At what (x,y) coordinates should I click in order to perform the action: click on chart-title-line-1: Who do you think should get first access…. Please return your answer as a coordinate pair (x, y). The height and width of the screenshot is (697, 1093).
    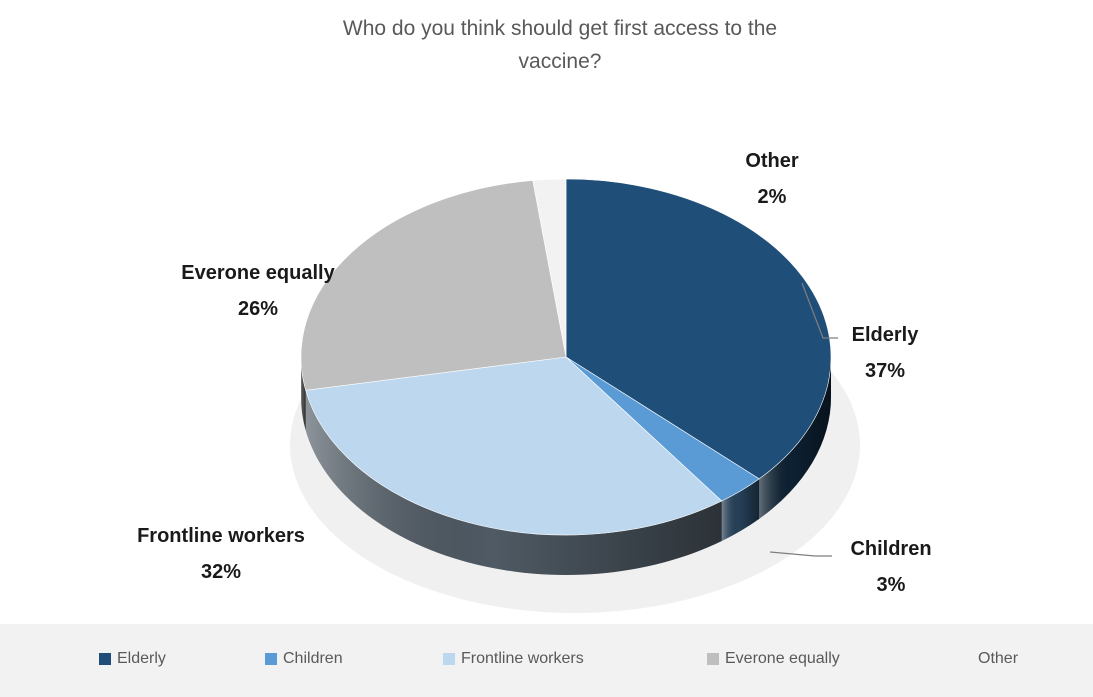
    Looking at the image, I should click on (560, 28).